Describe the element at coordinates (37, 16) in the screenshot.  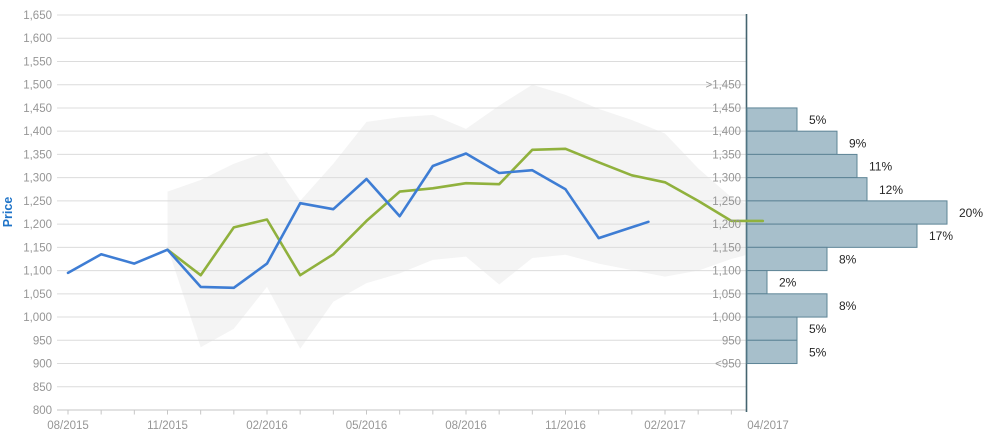
I see `y-tick-label: 1,650` at that location.